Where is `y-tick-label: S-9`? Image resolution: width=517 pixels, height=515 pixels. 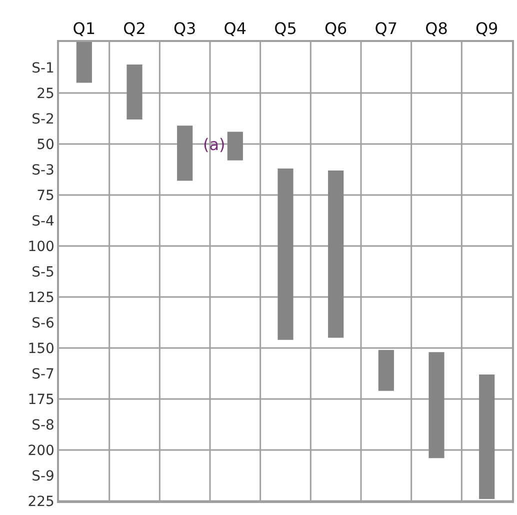 y-tick-label: S-9 is located at coordinates (43, 476).